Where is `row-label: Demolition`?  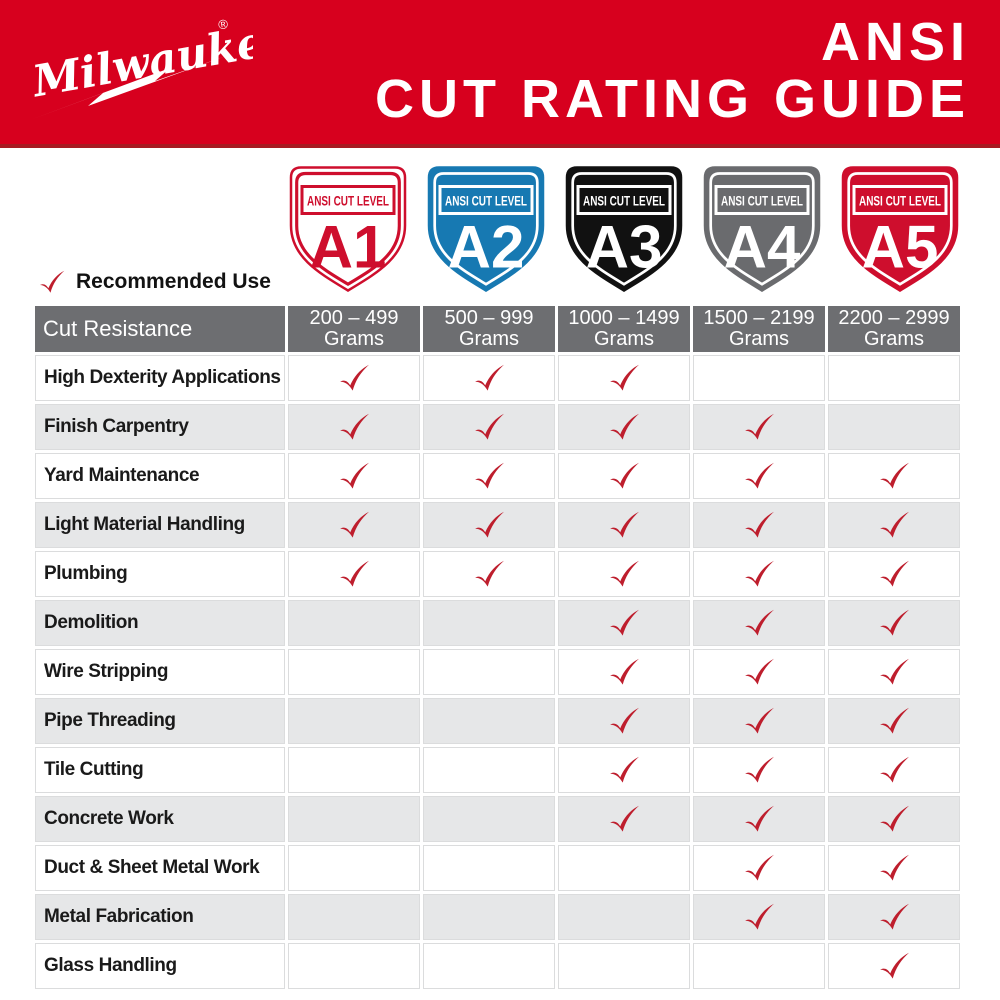
row-label: Demolition is located at coordinates (160, 623).